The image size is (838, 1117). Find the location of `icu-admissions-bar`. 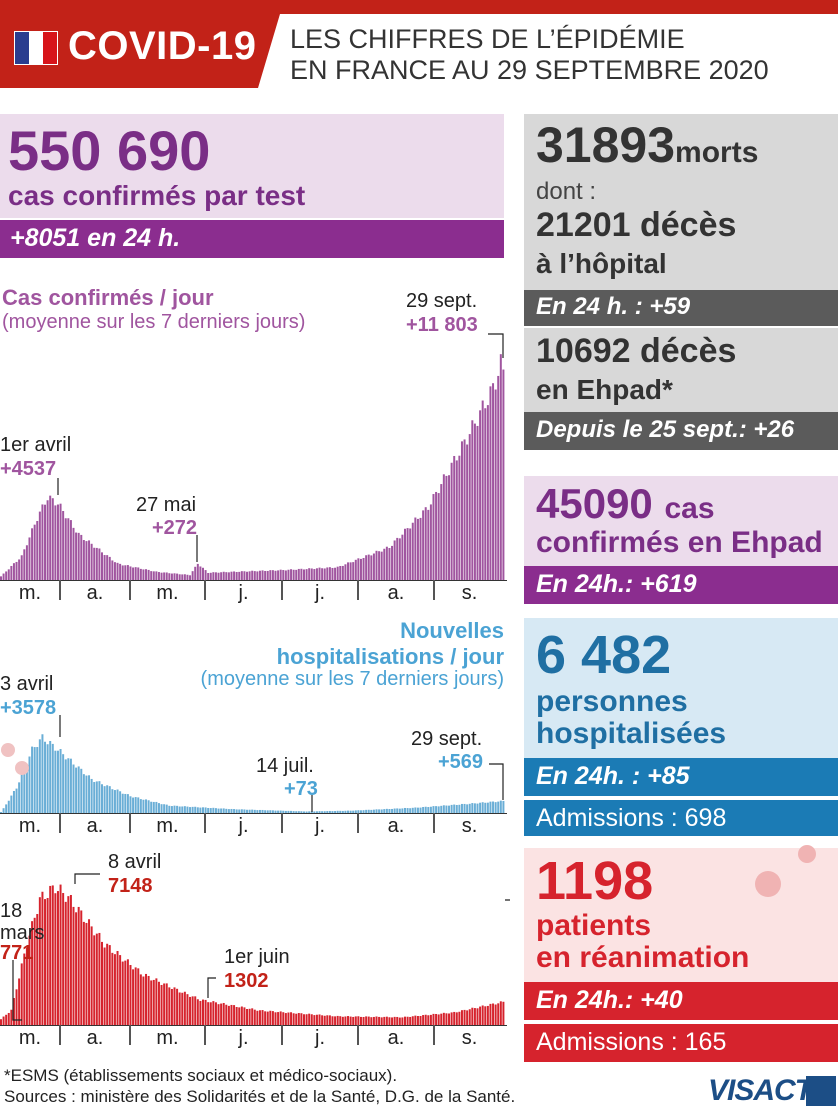

icu-admissions-bar is located at coordinates (681, 1043).